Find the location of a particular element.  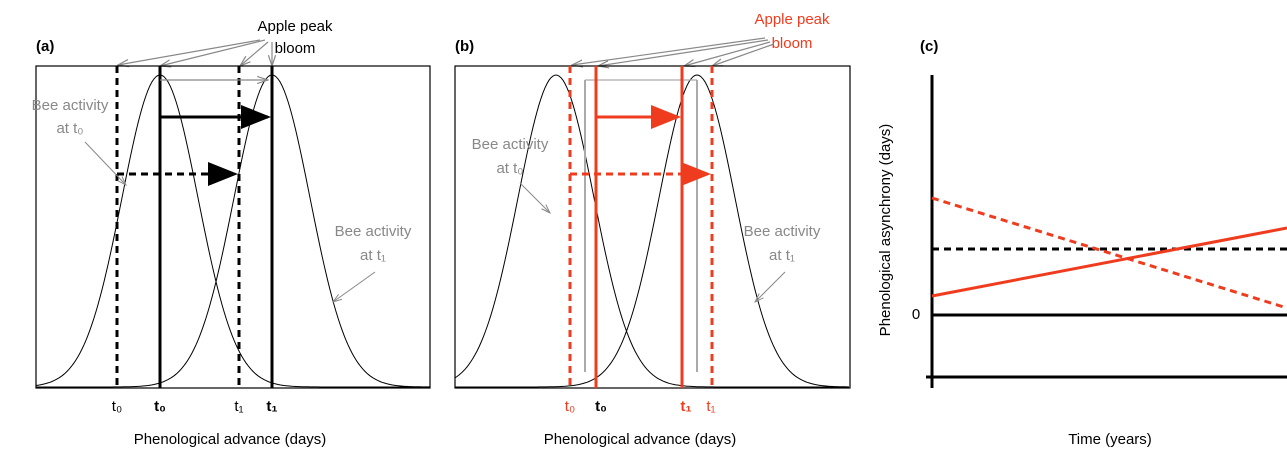

y-label: Phenological asynchrony (days) is located at coordinates (885, 230).